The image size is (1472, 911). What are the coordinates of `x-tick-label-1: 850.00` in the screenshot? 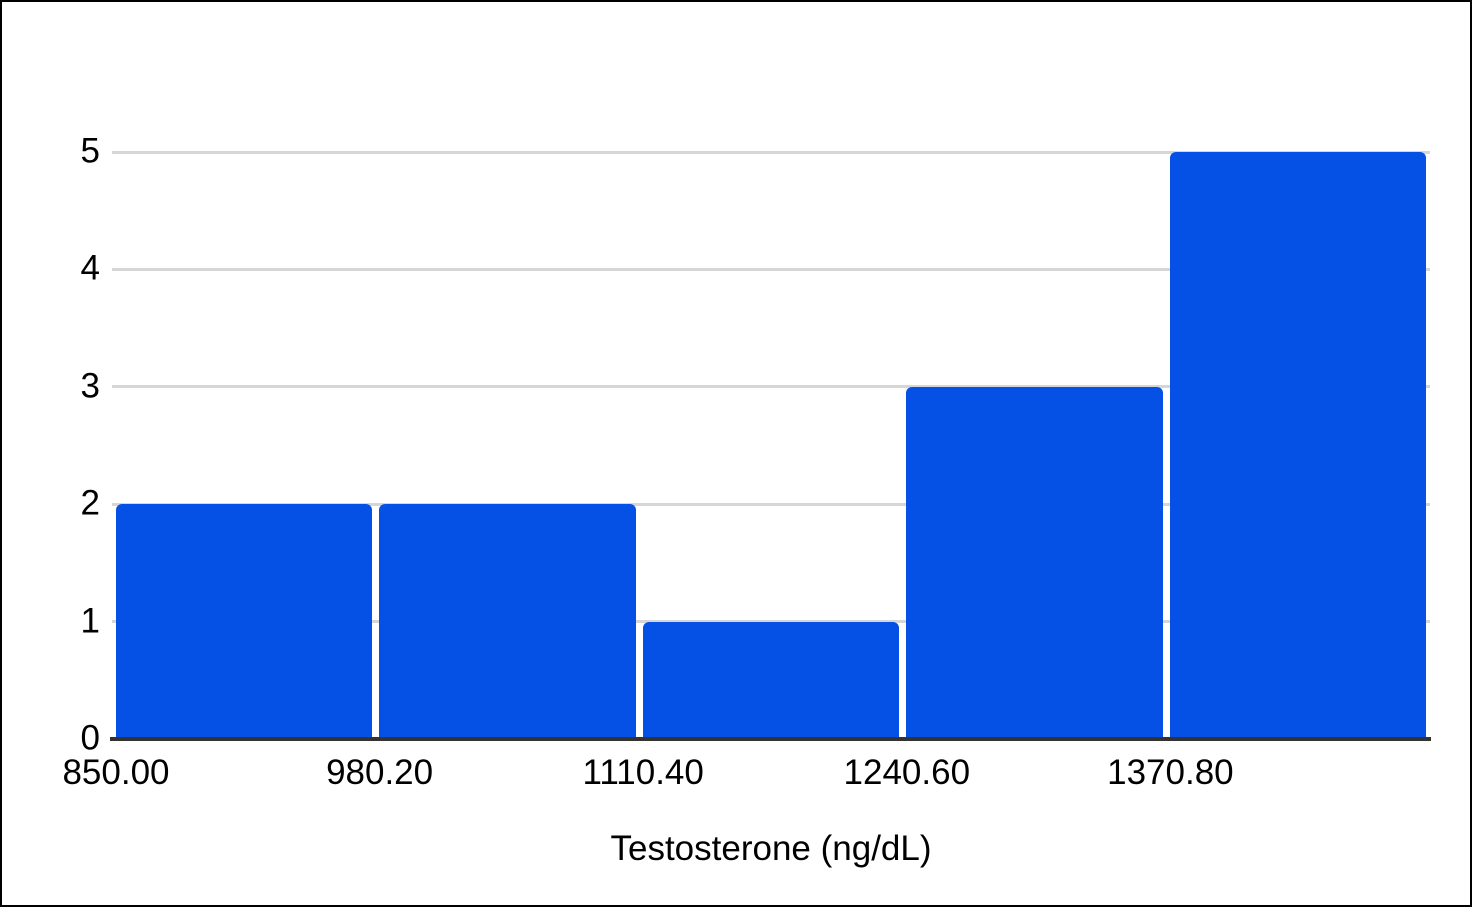 It's located at (116, 772).